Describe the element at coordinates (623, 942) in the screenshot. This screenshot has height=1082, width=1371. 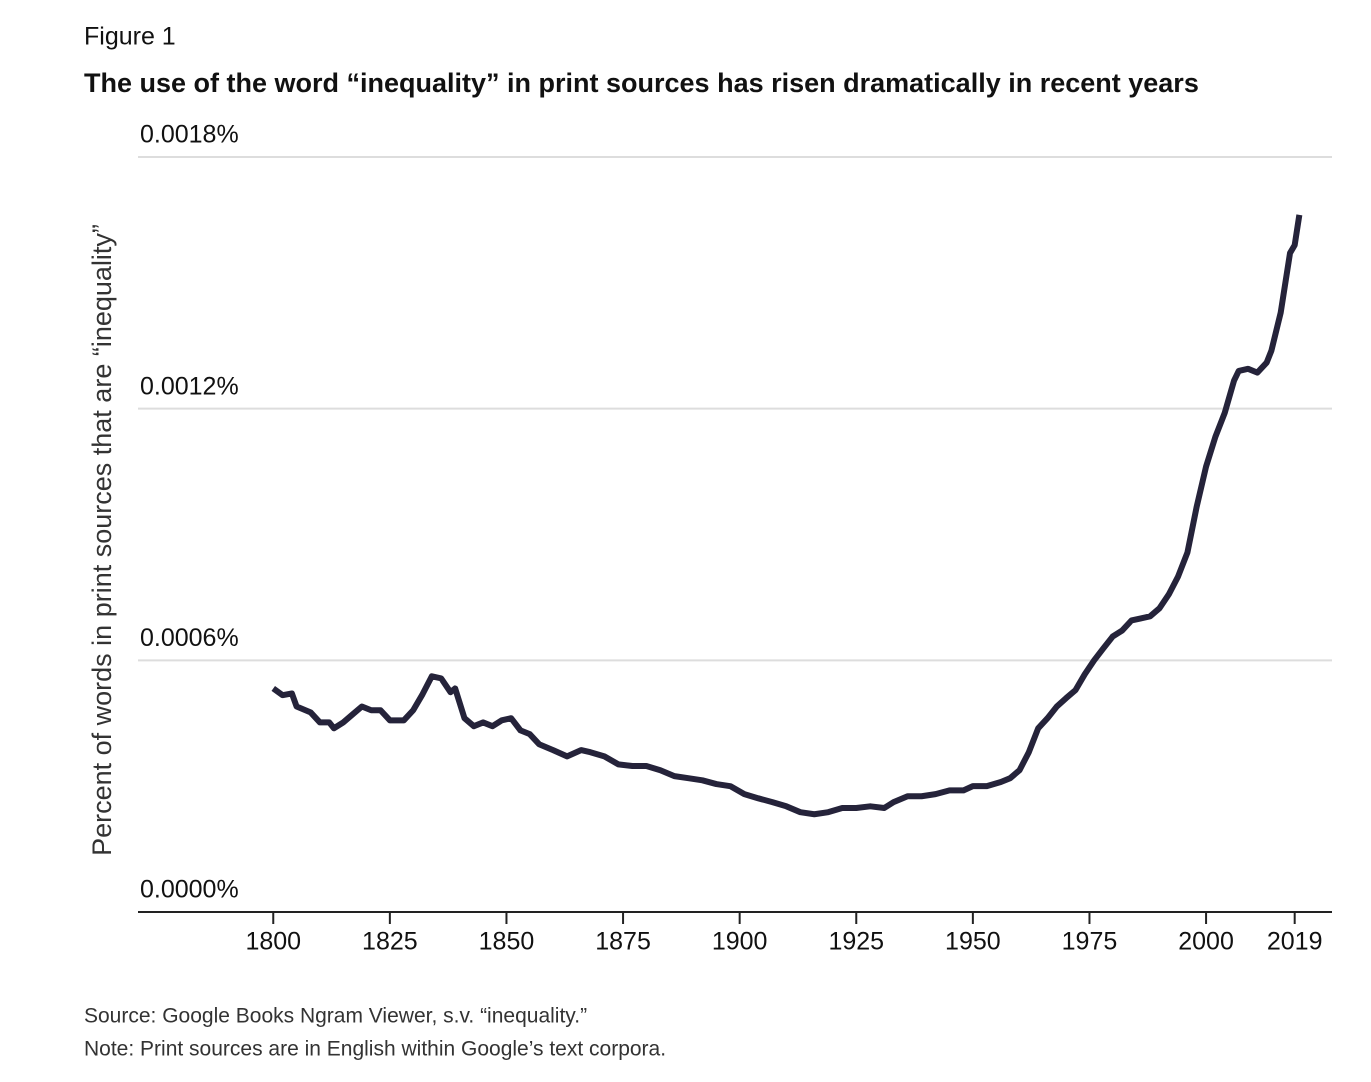
I see `x-tick-label: 1875` at that location.